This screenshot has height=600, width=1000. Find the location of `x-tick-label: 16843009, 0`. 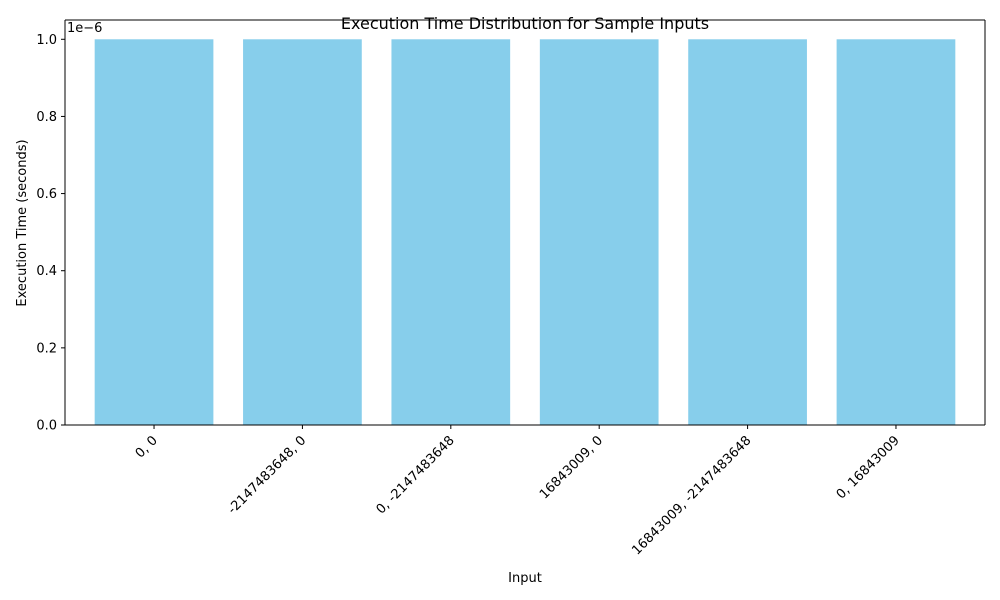

x-tick-label: 16843009, 0 is located at coordinates (571, 467).